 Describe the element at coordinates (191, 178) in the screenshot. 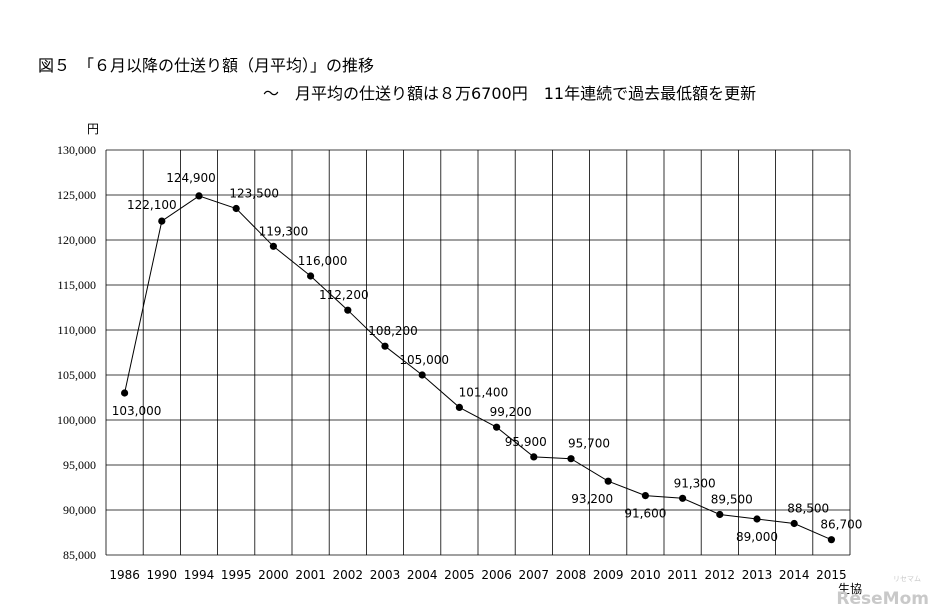

I see `data-label: 124,900` at that location.